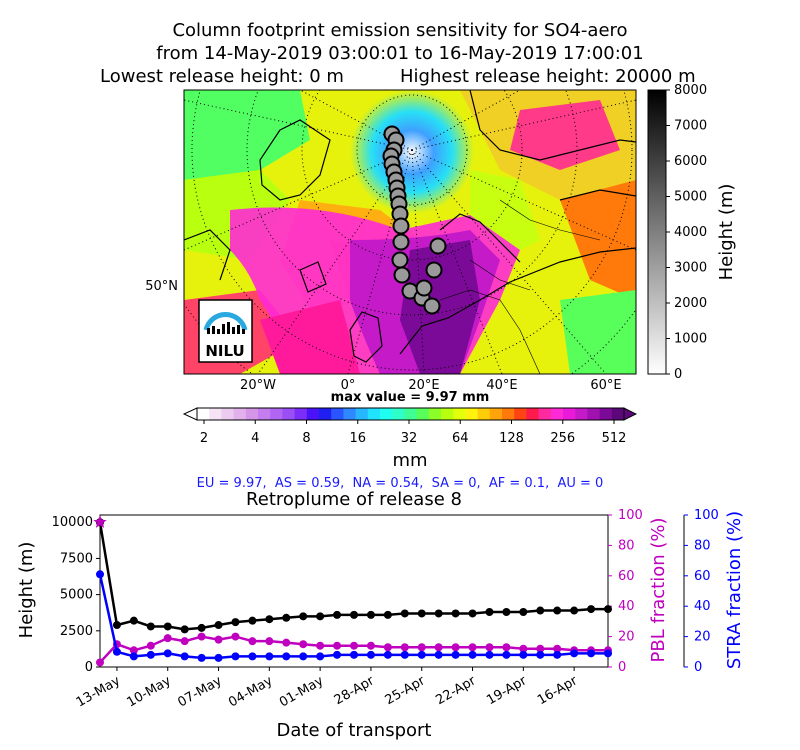 The height and width of the screenshot is (750, 800). I want to click on y2-axis-tick-label: 60, so click(626, 576).